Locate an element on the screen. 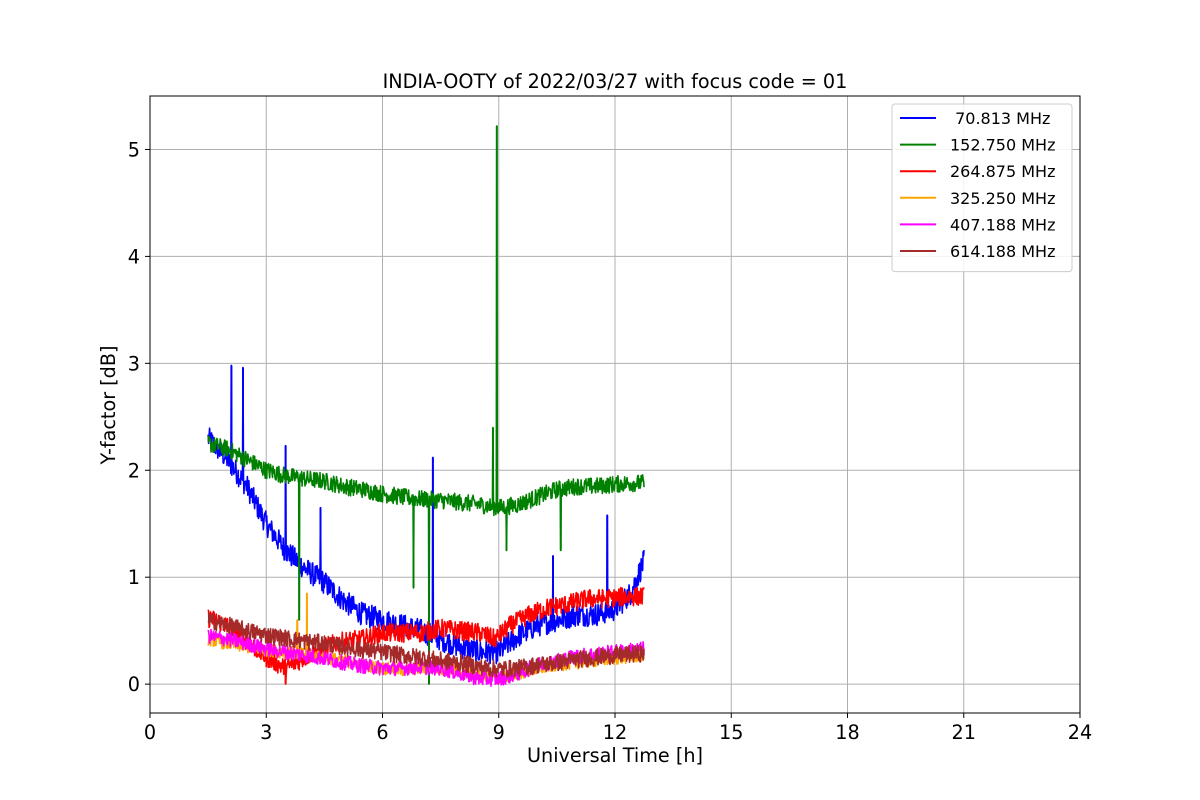 The height and width of the screenshot is (800, 1200). x-tick-label: 0 is located at coordinates (150, 732).